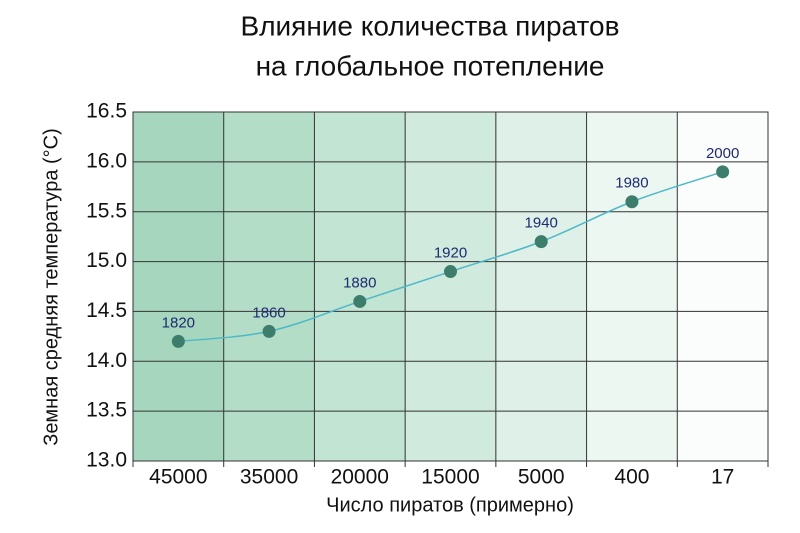  I want to click on y-axis-label: Земная средняя температура (°C), so click(51, 287).